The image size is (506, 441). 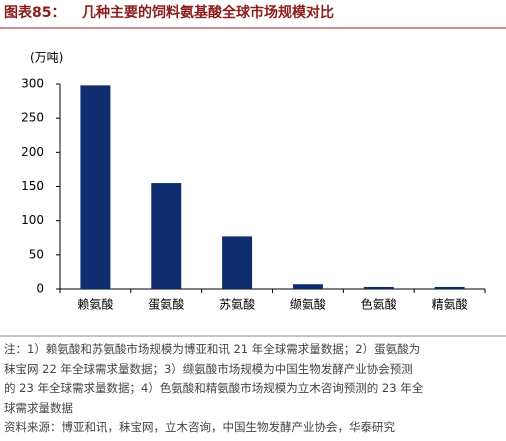 What do you see at coordinates (237, 304) in the screenshot?
I see `x-tick-label: 苏氨酸` at bounding box center [237, 304].